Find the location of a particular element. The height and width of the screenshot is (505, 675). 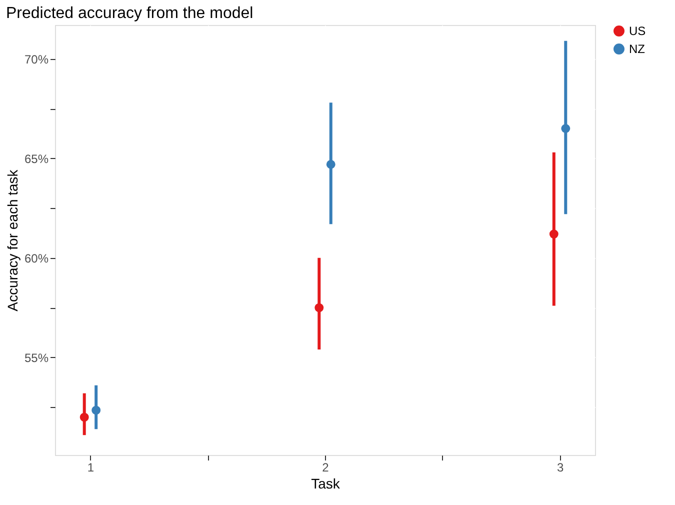

y-axis-title: Accuracy for each task is located at coordinates (12, 240).